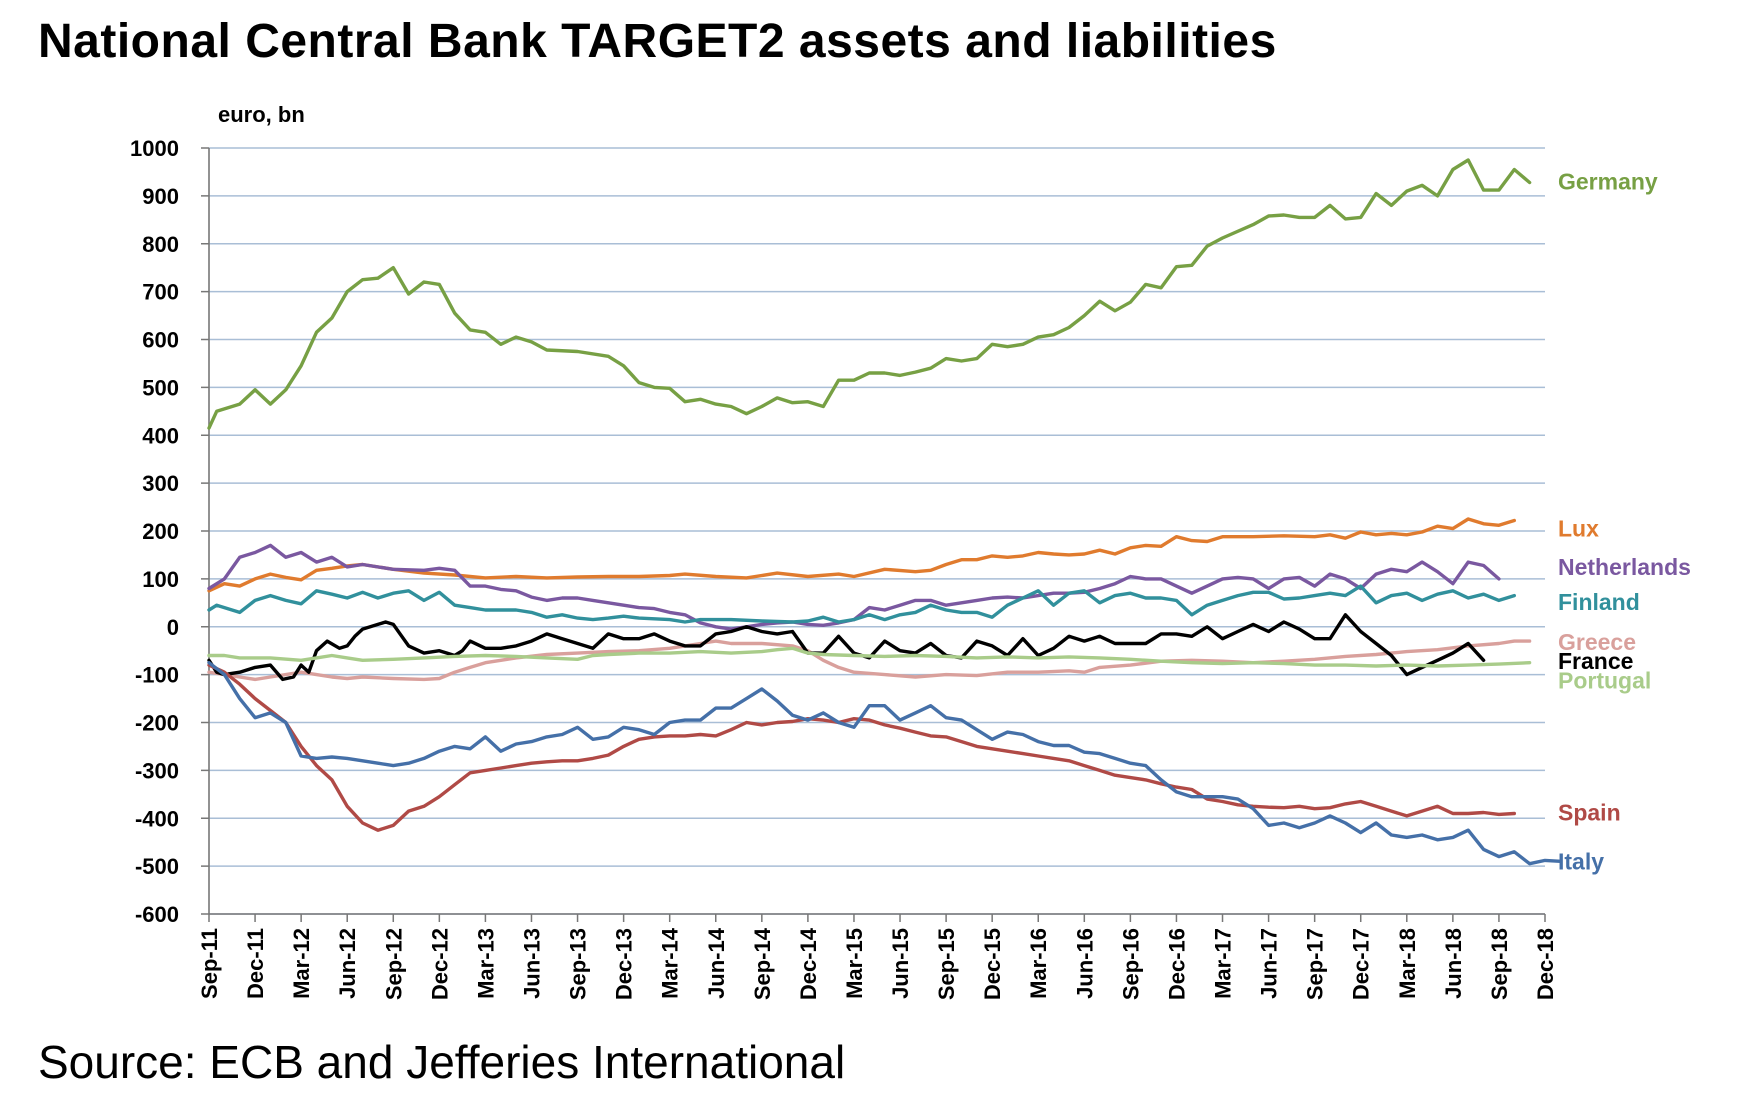 The width and height of the screenshot is (1744, 1106). What do you see at coordinates (1599, 602) in the screenshot?
I see `legend-label-finland: Finland` at bounding box center [1599, 602].